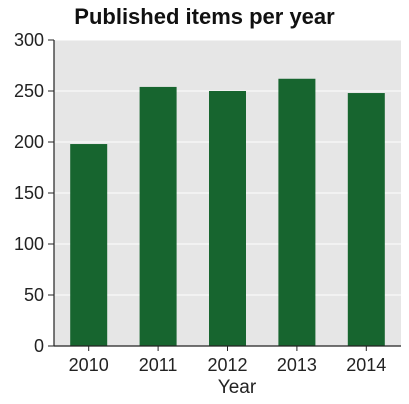 The image size is (409, 404). What do you see at coordinates (204, 16) in the screenshot?
I see `chart-title: Published items per year` at bounding box center [204, 16].